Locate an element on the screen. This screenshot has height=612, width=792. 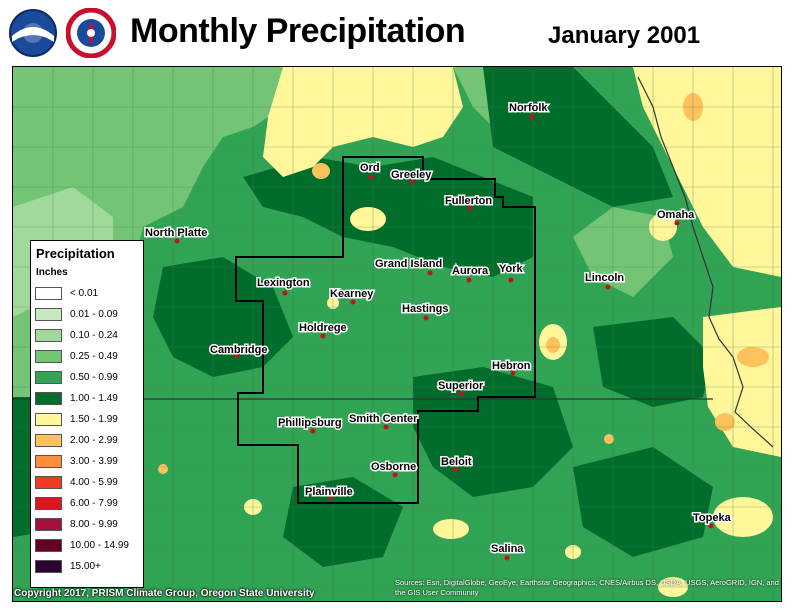
city-cambridge: Cambridge is located at coordinates (239, 351).